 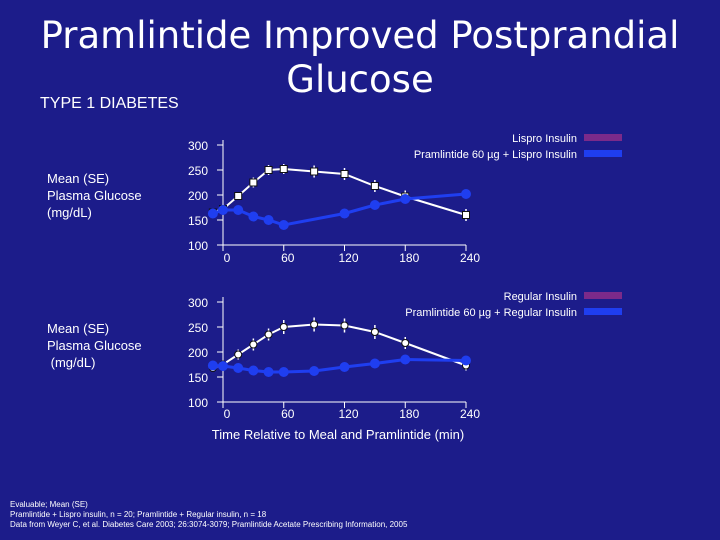 What do you see at coordinates (360, 35) in the screenshot?
I see `slide-title-line1: Pramlintide Improved Postprandial` at bounding box center [360, 35].